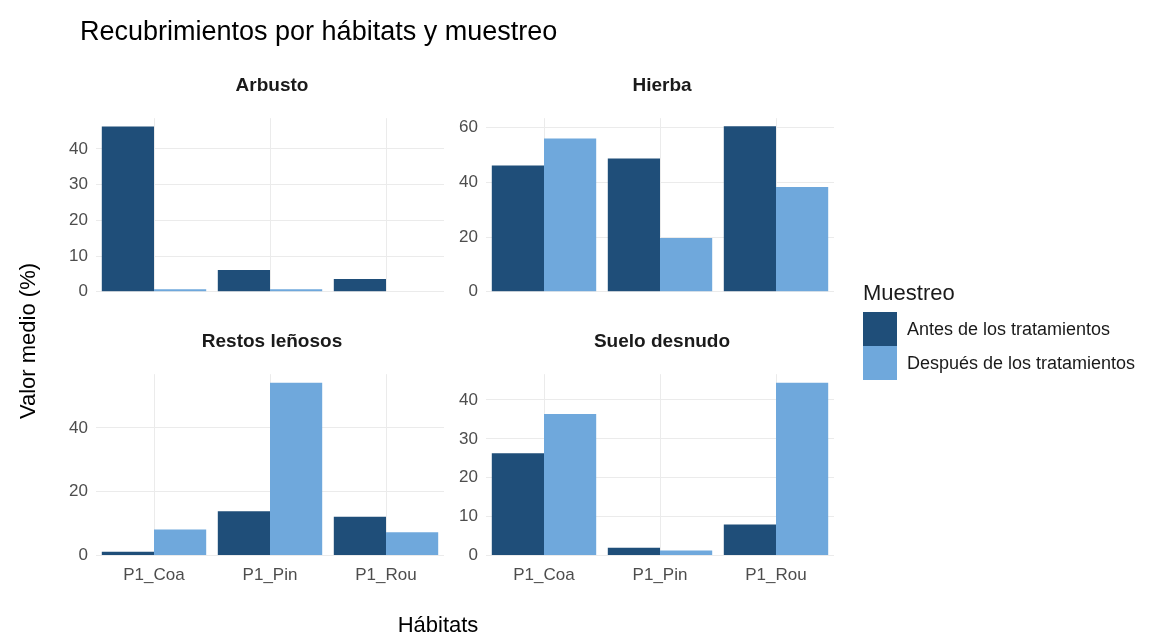 The image size is (1171, 643). I want to click on text: Recubrimientos por hábitats y muestreo, so click(319, 31).